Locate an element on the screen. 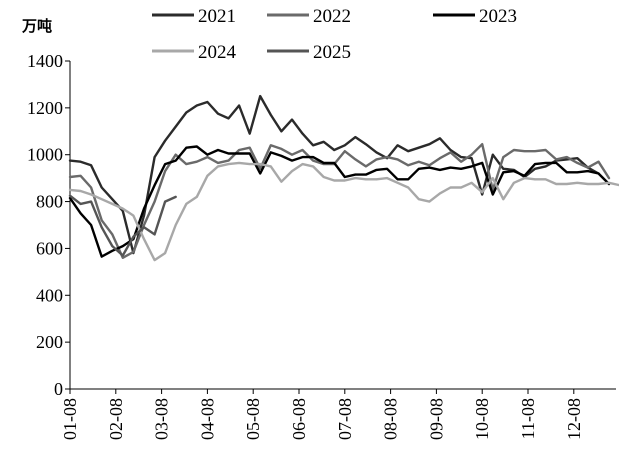 The height and width of the screenshot is (466, 619). legend-label: 2021 is located at coordinates (217, 16).